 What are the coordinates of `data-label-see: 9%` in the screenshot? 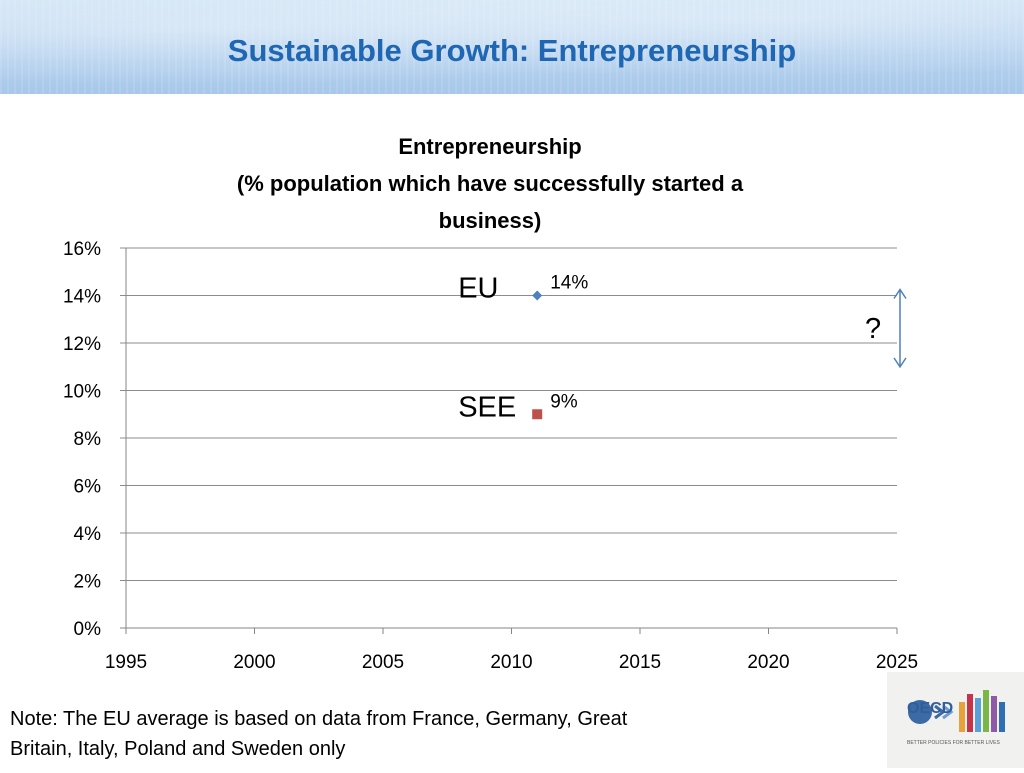 It's located at (564, 401).